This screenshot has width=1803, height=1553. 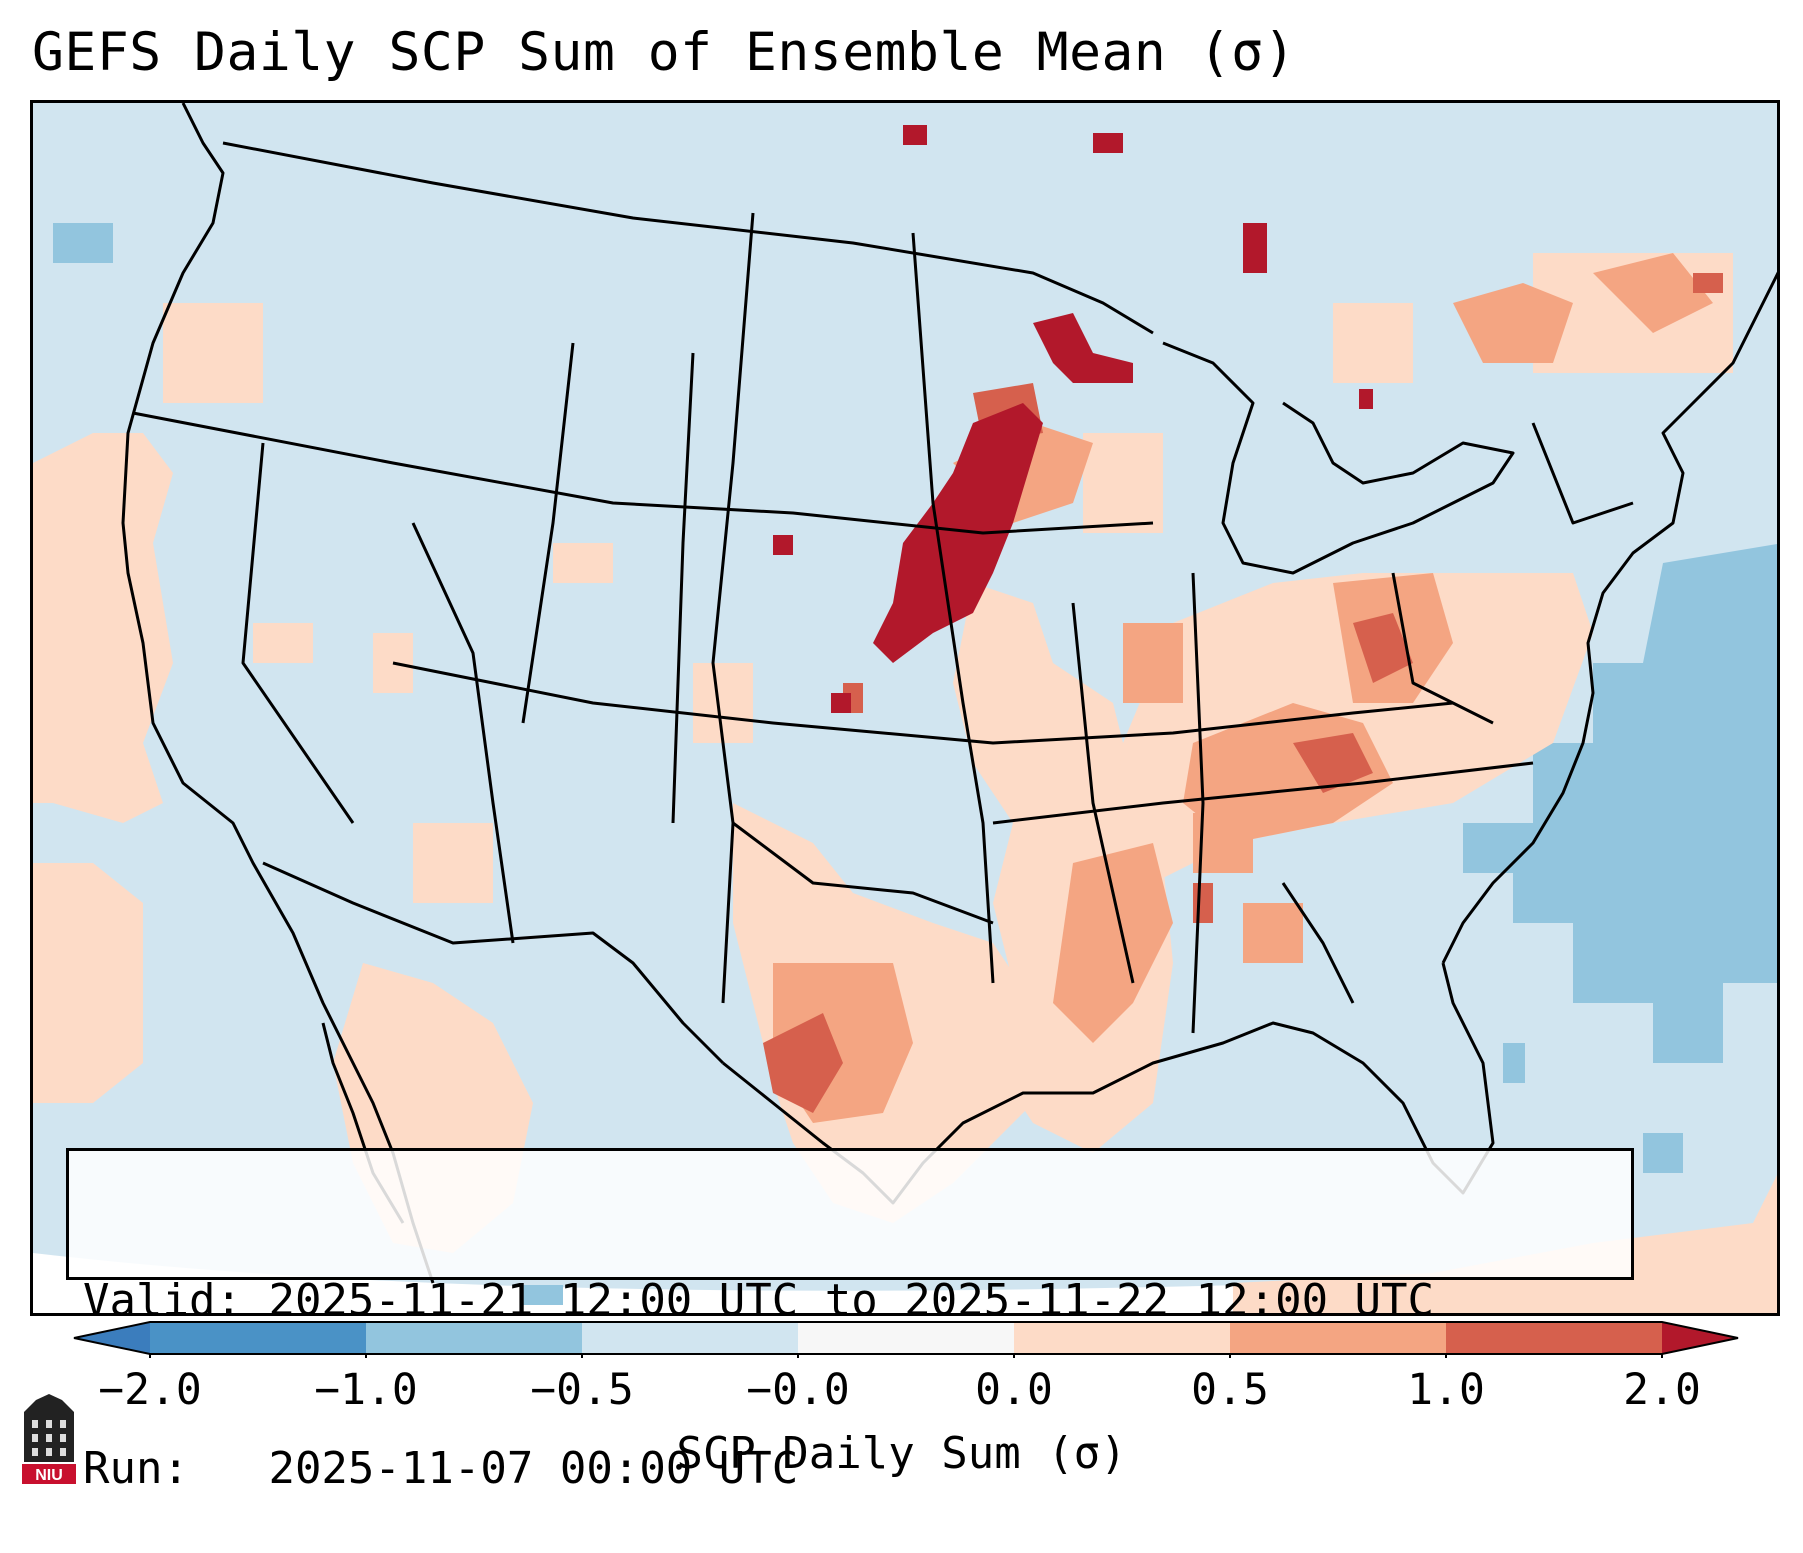 I want to click on colorbar, so click(x=906, y=1339).